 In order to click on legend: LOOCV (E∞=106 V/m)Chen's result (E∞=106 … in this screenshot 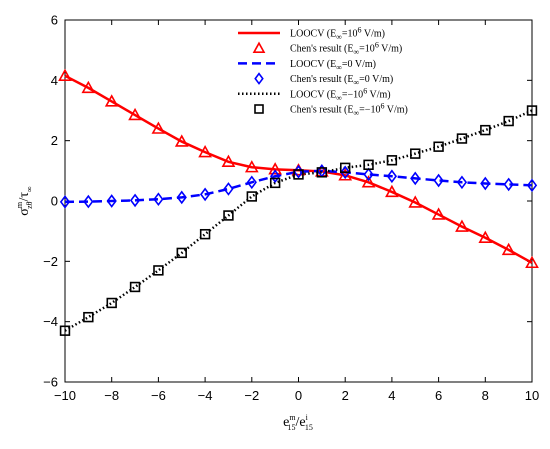, I will do `click(323, 72)`.